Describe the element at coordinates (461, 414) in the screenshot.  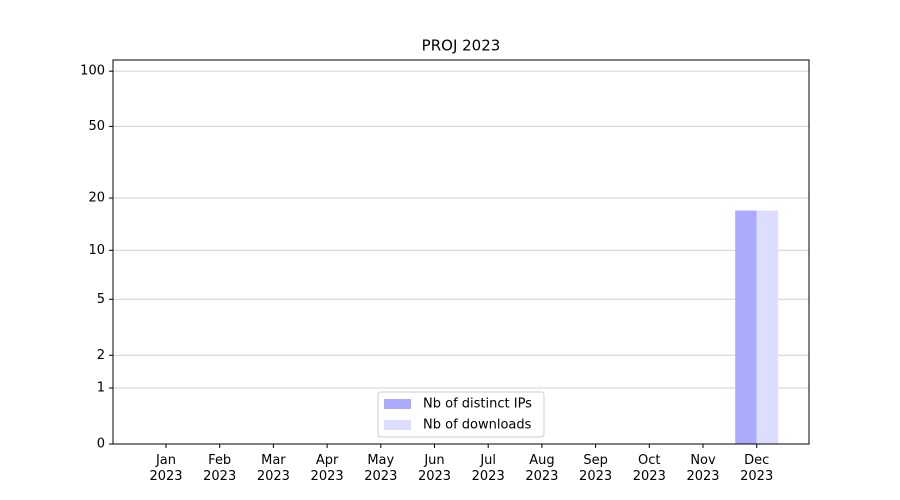
I see `legend-box` at that location.